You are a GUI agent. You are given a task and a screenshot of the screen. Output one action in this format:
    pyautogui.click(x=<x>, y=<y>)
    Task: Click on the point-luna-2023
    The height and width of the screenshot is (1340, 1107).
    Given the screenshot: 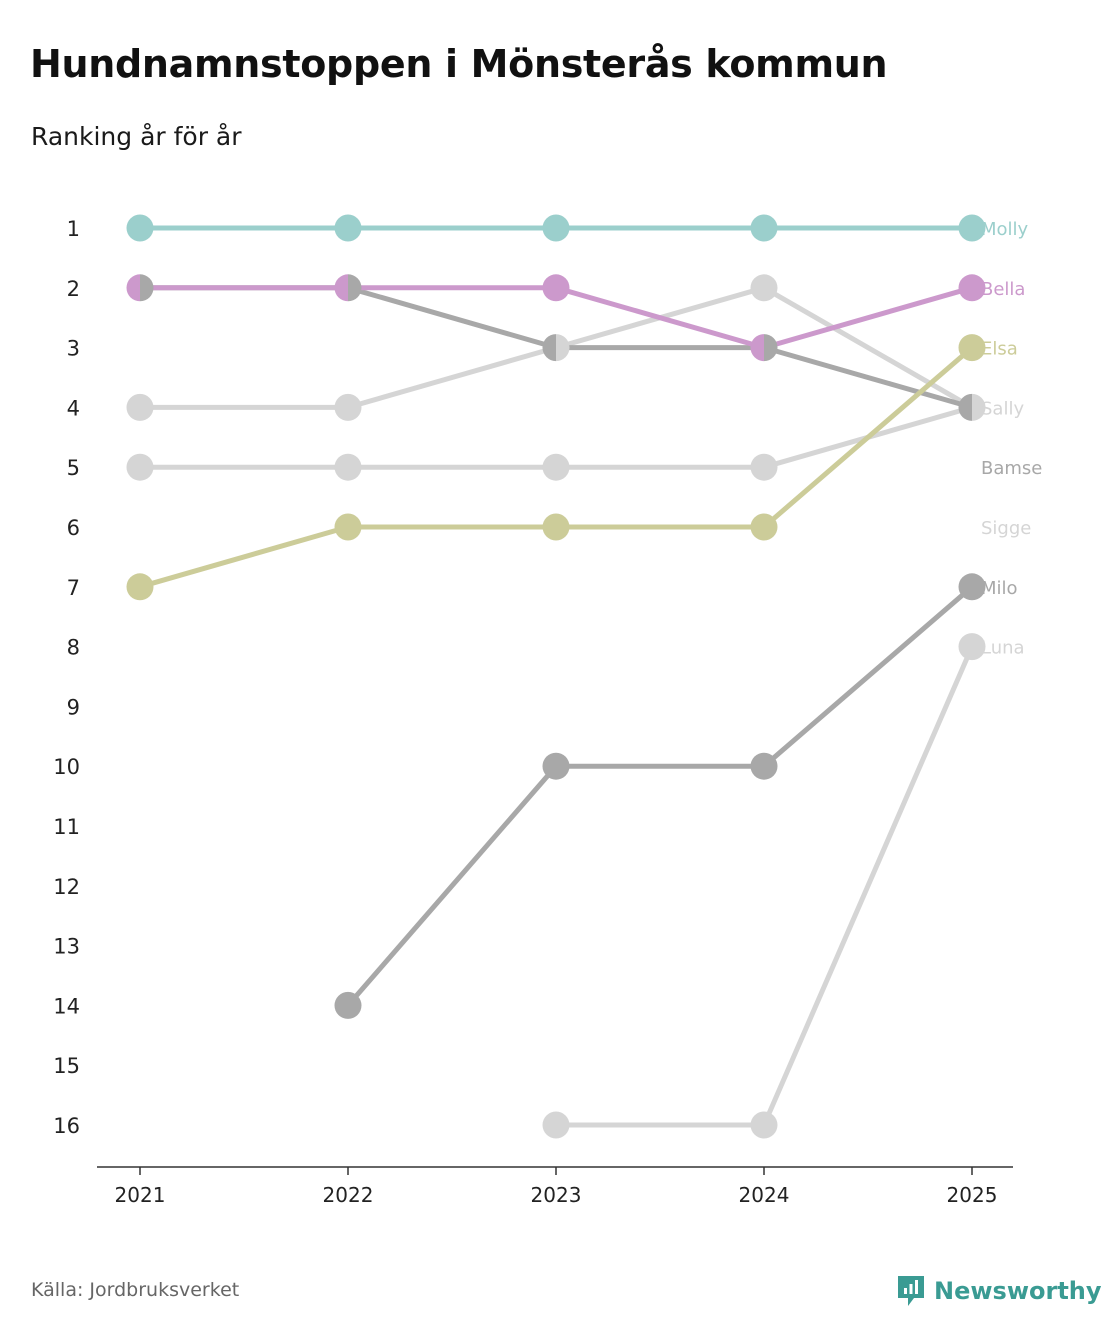 What is the action you would take?
    pyautogui.click(x=556, y=1125)
    